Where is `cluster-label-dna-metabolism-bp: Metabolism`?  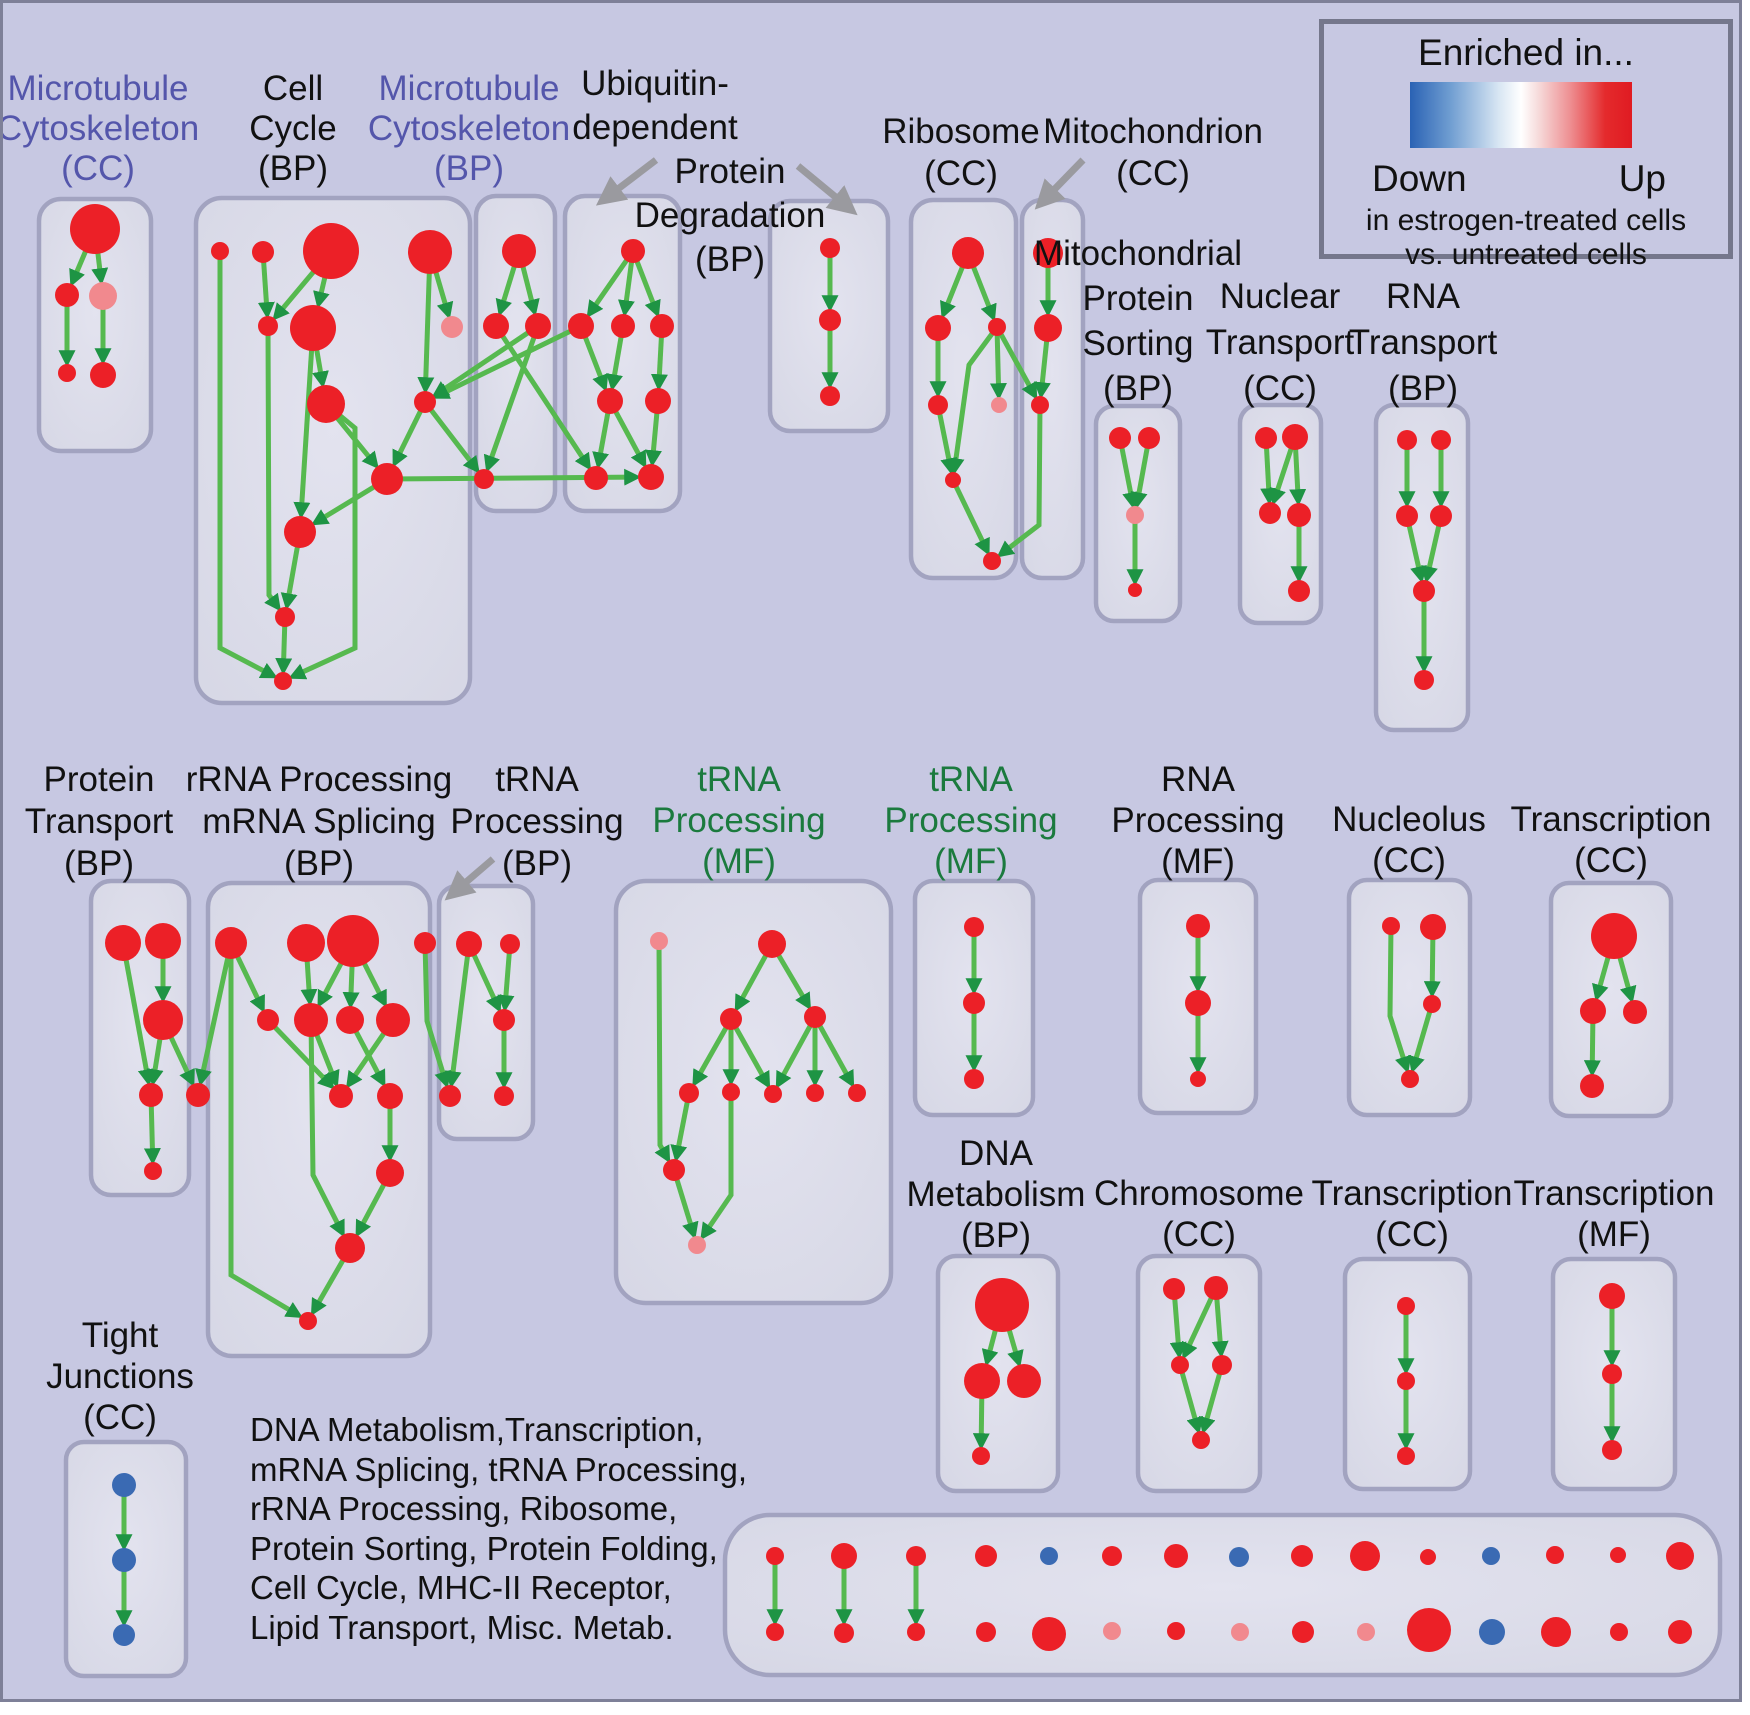
cluster-label-dna-metabolism-bp: Metabolism is located at coordinates (996, 1194).